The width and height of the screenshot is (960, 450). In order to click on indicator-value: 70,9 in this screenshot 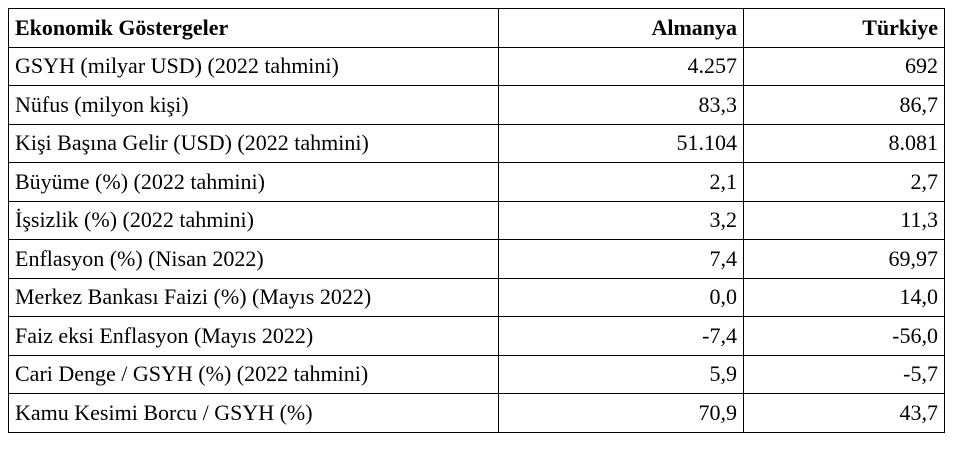, I will do `click(621, 413)`.